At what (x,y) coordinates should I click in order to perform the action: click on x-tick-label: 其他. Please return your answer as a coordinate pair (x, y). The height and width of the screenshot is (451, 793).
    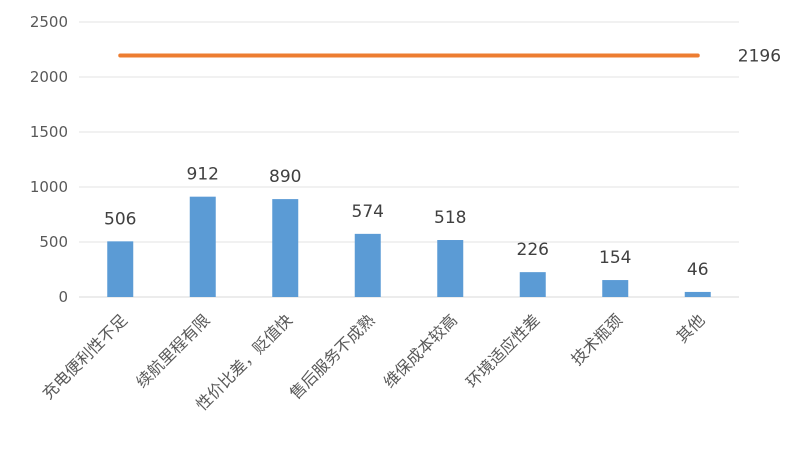
    Looking at the image, I should click on (691, 328).